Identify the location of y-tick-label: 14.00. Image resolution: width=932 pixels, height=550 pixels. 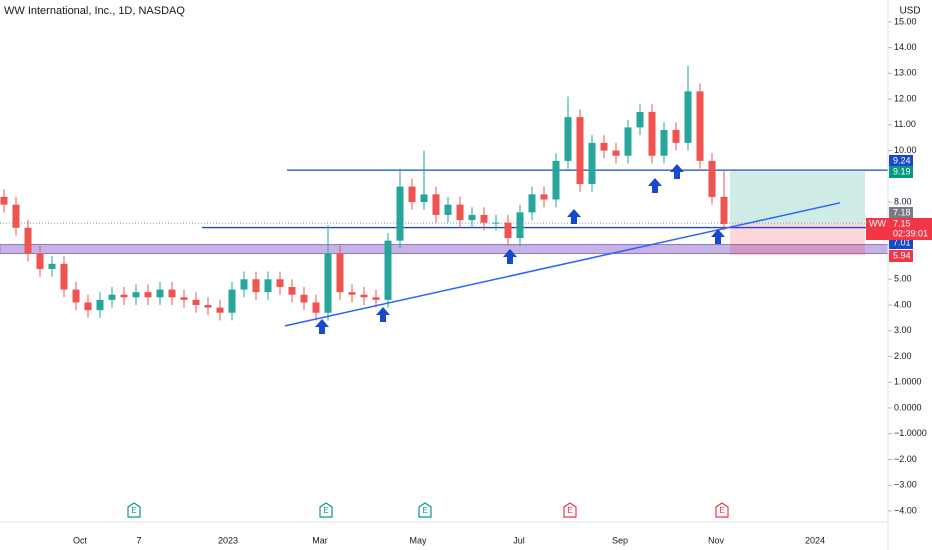
(905, 47).